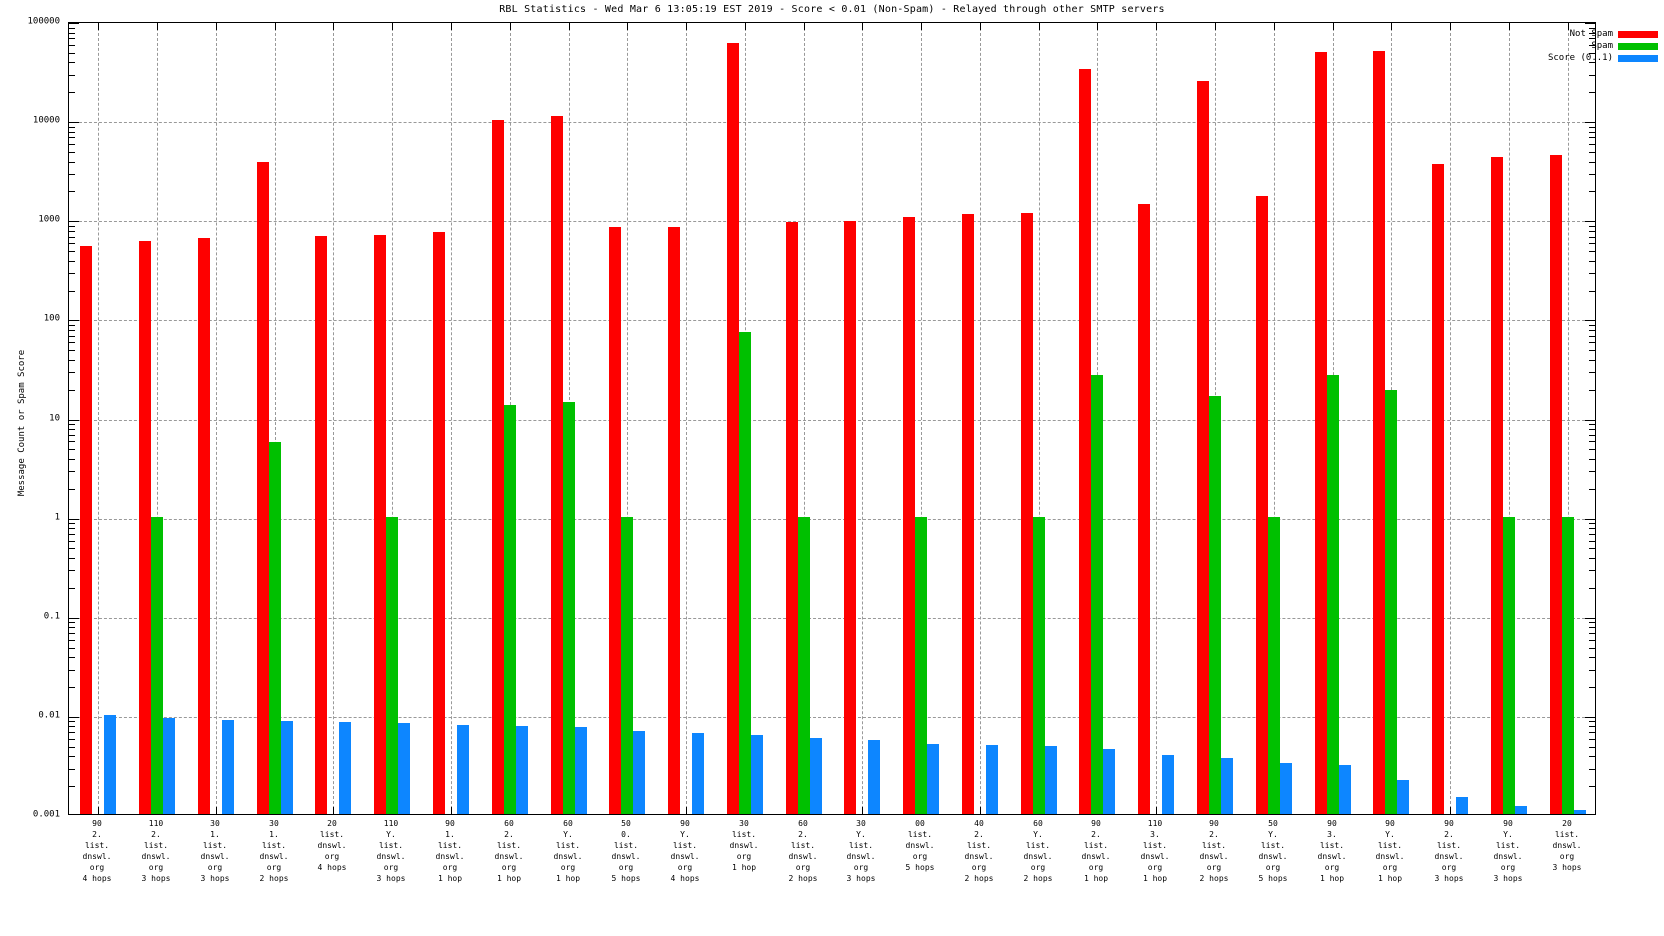 Image resolution: width=1664 pixels, height=936 pixels. I want to click on legend-item: Spam, so click(1603, 46).